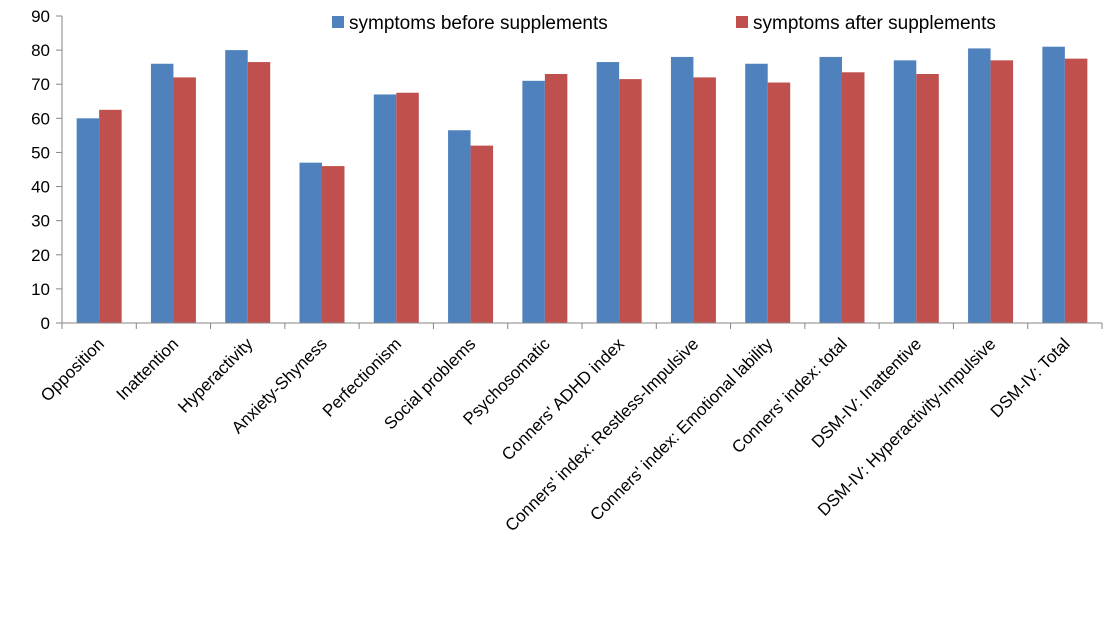 The height and width of the screenshot is (620, 1114). Describe the element at coordinates (40, 84) in the screenshot. I see `y-tick-label: 70` at that location.